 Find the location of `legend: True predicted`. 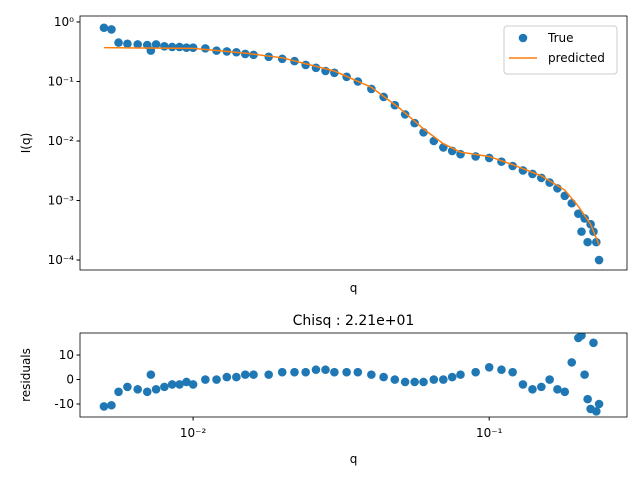

legend: True predicted is located at coordinates (560, 50).